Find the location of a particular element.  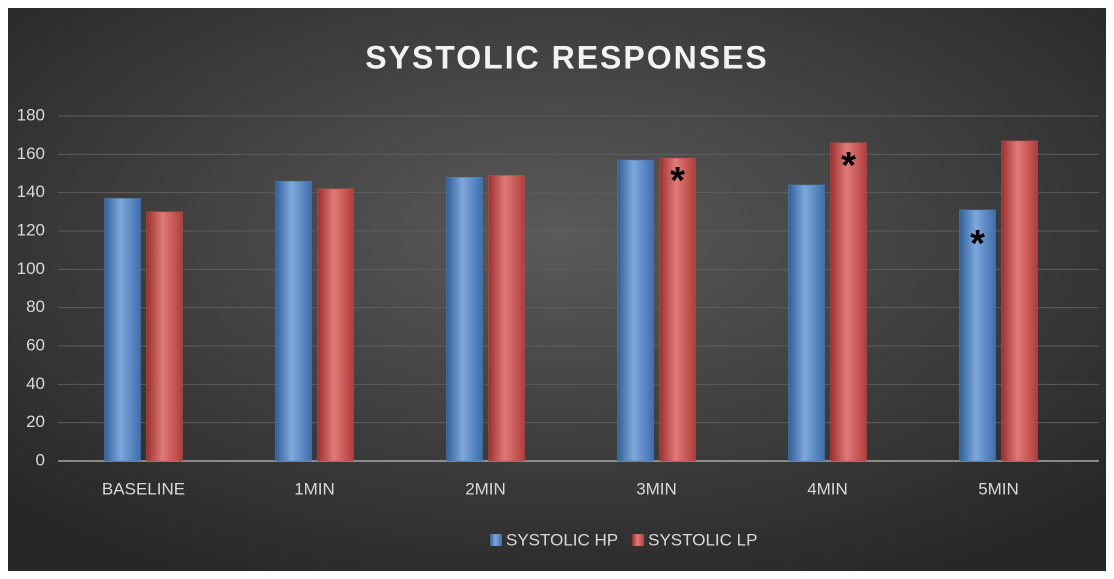

legend-label: SYSTOLIC HP is located at coordinates (562, 539).